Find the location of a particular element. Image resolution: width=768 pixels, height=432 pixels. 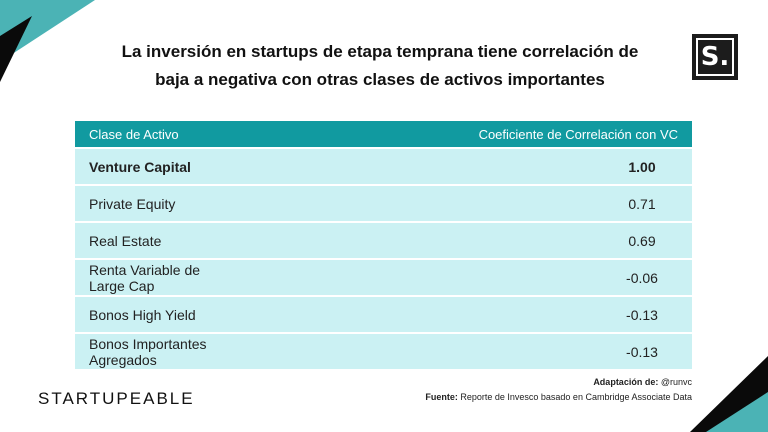

table-row: Bonos Importantes Agregados -0.13 is located at coordinates (383, 351).